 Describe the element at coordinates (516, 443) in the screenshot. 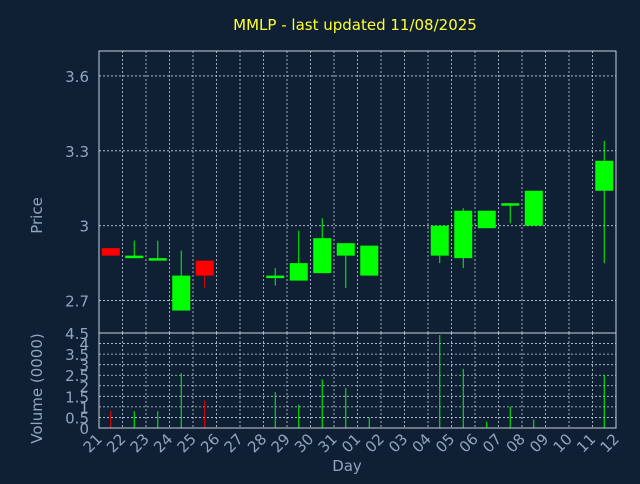

I see `x-tick-label: 08` at that location.